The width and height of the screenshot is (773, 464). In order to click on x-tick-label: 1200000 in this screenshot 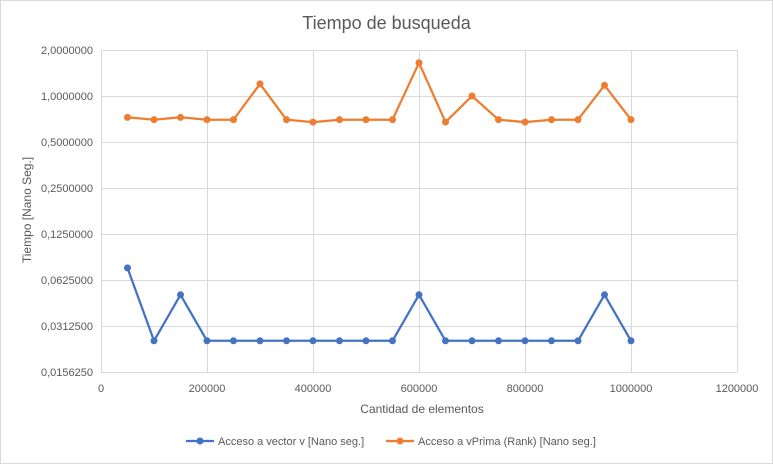, I will do `click(737, 389)`.